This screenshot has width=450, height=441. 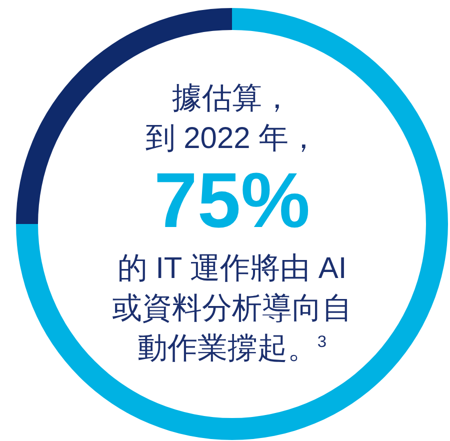 I want to click on text: 到 2022 年，, so click(x=232, y=138).